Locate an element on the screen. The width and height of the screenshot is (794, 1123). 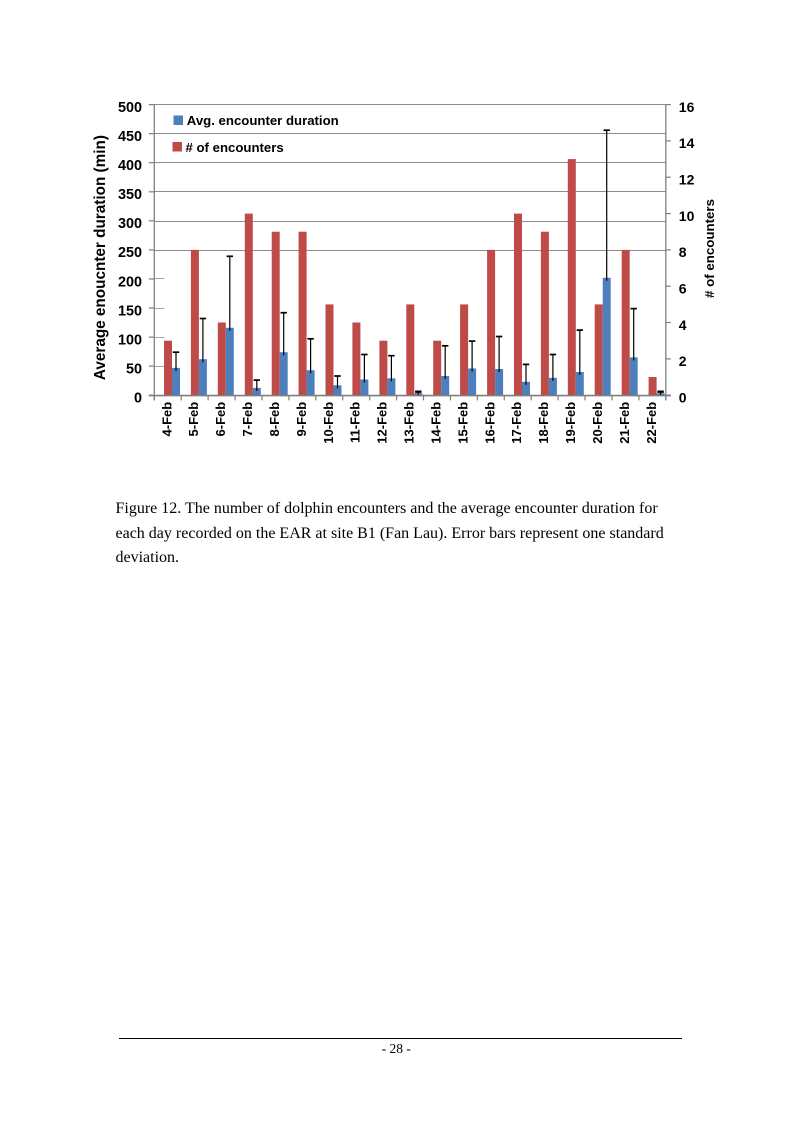
svg-text: 6-Feb is located at coordinates (220, 419).